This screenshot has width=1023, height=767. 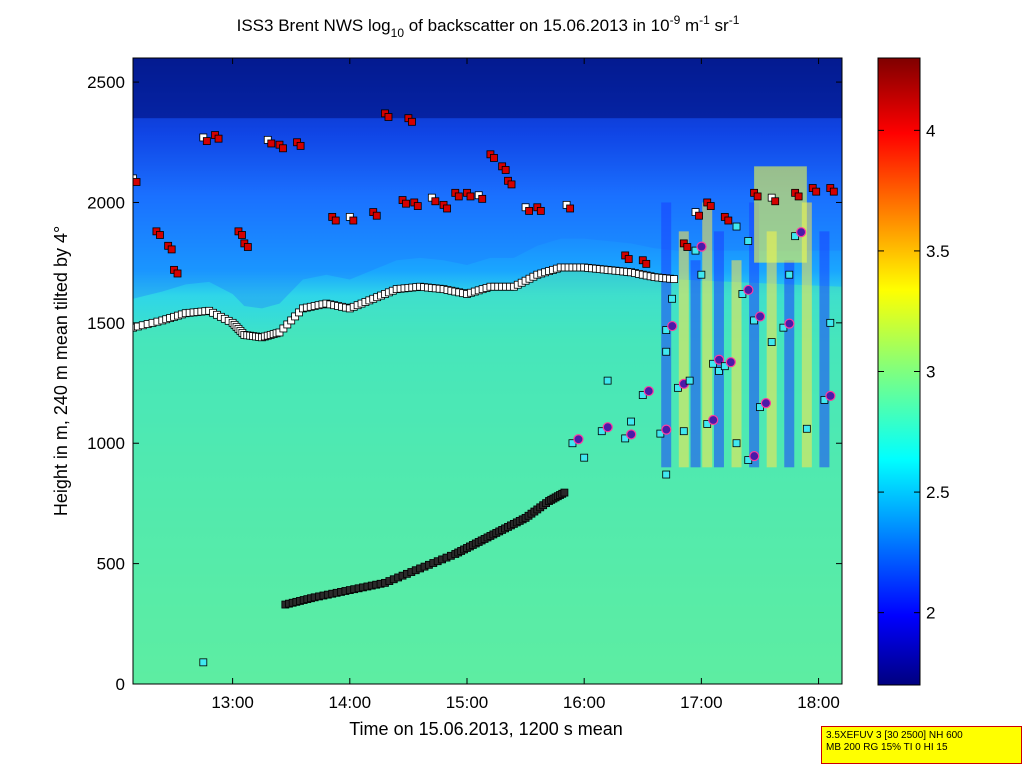 I want to click on info-box-line-1: 3.5XEFUV 3 [30 2500] NH 600, so click(x=894, y=735).